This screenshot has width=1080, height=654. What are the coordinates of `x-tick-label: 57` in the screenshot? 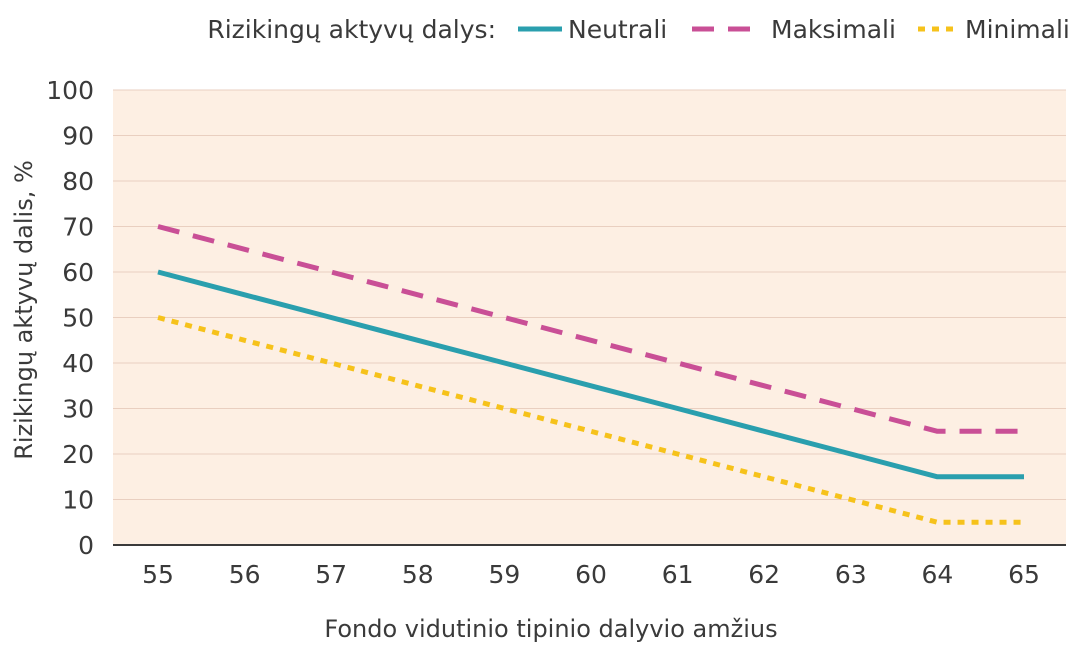 It's located at (331, 574).